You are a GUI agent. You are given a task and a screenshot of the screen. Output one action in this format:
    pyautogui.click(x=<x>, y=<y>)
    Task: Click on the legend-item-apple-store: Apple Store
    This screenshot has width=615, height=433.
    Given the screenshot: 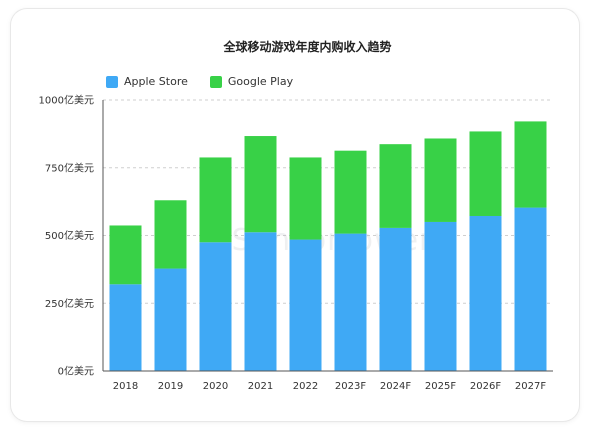 What is the action you would take?
    pyautogui.click(x=147, y=81)
    